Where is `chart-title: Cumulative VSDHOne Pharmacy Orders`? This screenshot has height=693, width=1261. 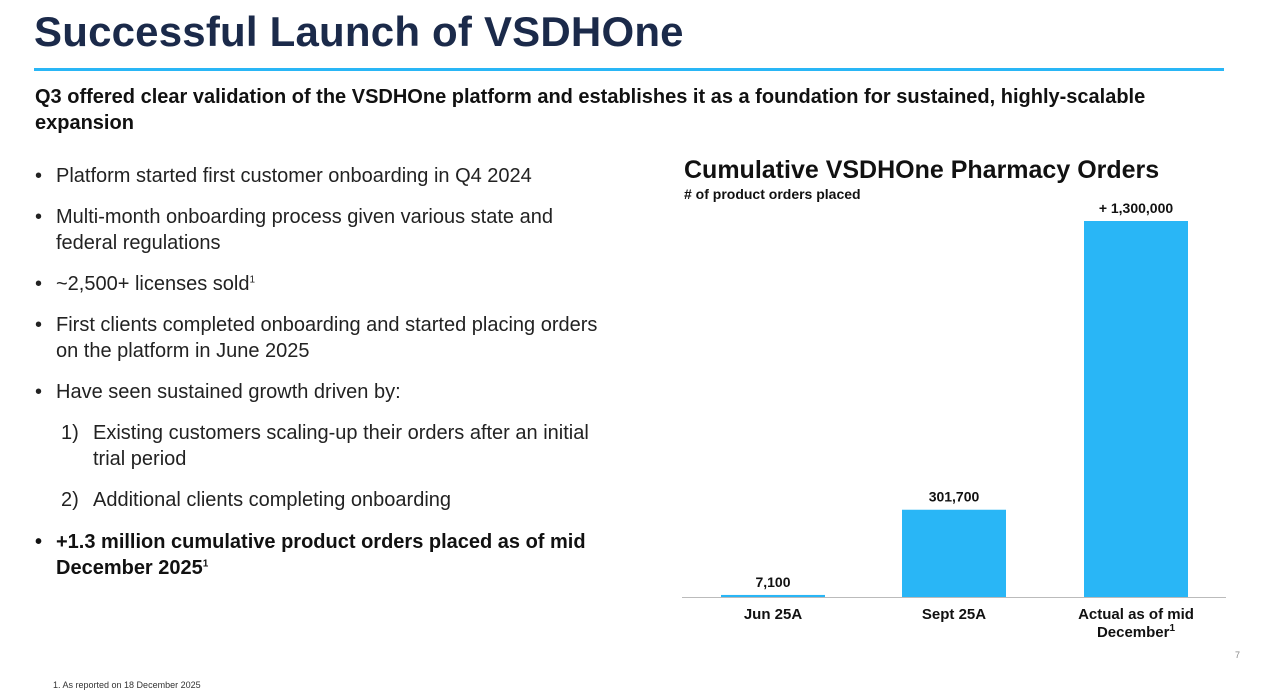 chart-title: Cumulative VSDHOne Pharmacy Orders is located at coordinates (922, 170).